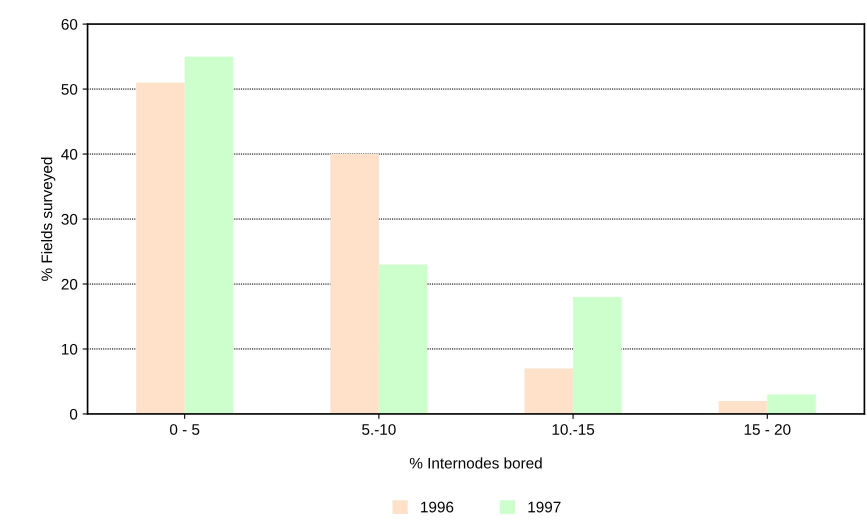 The height and width of the screenshot is (524, 867). Describe the element at coordinates (437, 507) in the screenshot. I see `legend-label: 1996` at that location.